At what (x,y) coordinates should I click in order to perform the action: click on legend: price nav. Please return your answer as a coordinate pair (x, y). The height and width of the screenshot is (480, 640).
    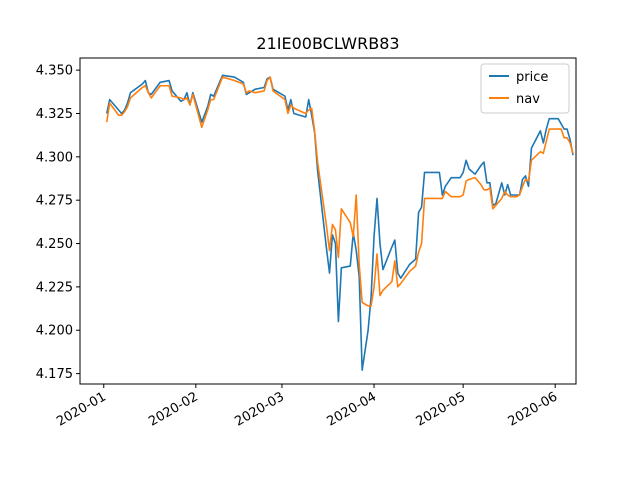
    Looking at the image, I should click on (525, 88).